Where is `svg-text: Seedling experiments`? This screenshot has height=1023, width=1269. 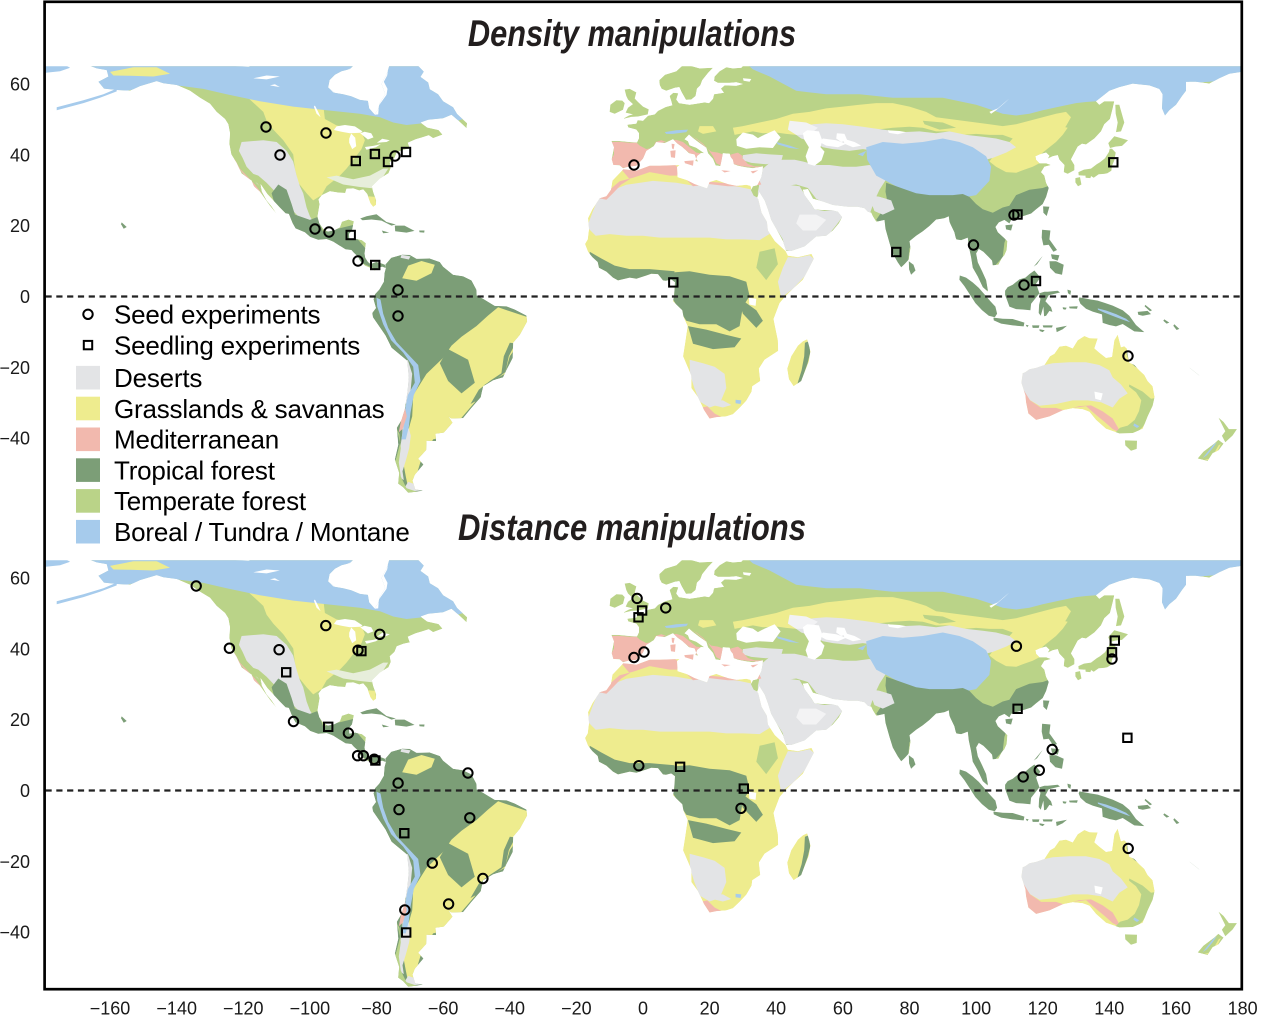
svg-text: Seedling experiments is located at coordinates (237, 345).